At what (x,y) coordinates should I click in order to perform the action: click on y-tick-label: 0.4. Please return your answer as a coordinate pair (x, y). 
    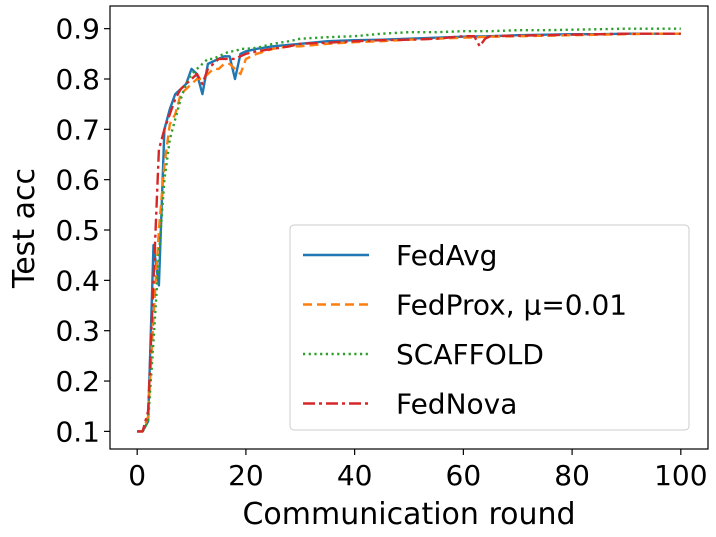
    Looking at the image, I should click on (77, 280).